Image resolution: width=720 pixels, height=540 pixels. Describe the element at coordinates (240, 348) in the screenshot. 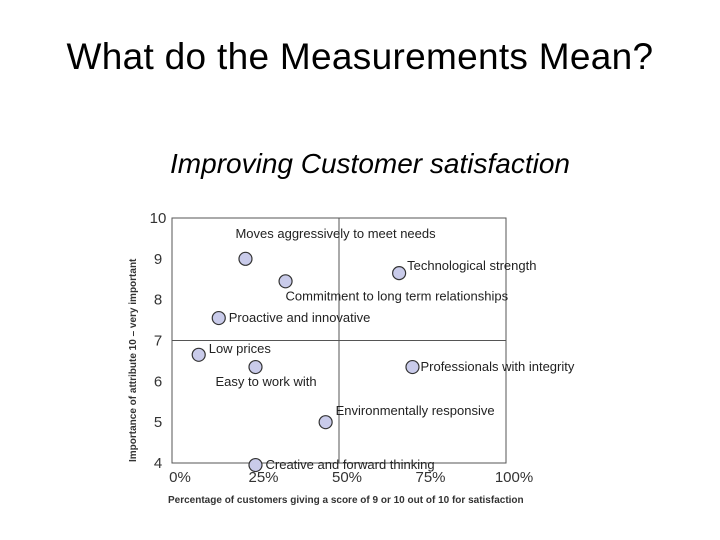

I see `data-point-label: Low prices` at that location.